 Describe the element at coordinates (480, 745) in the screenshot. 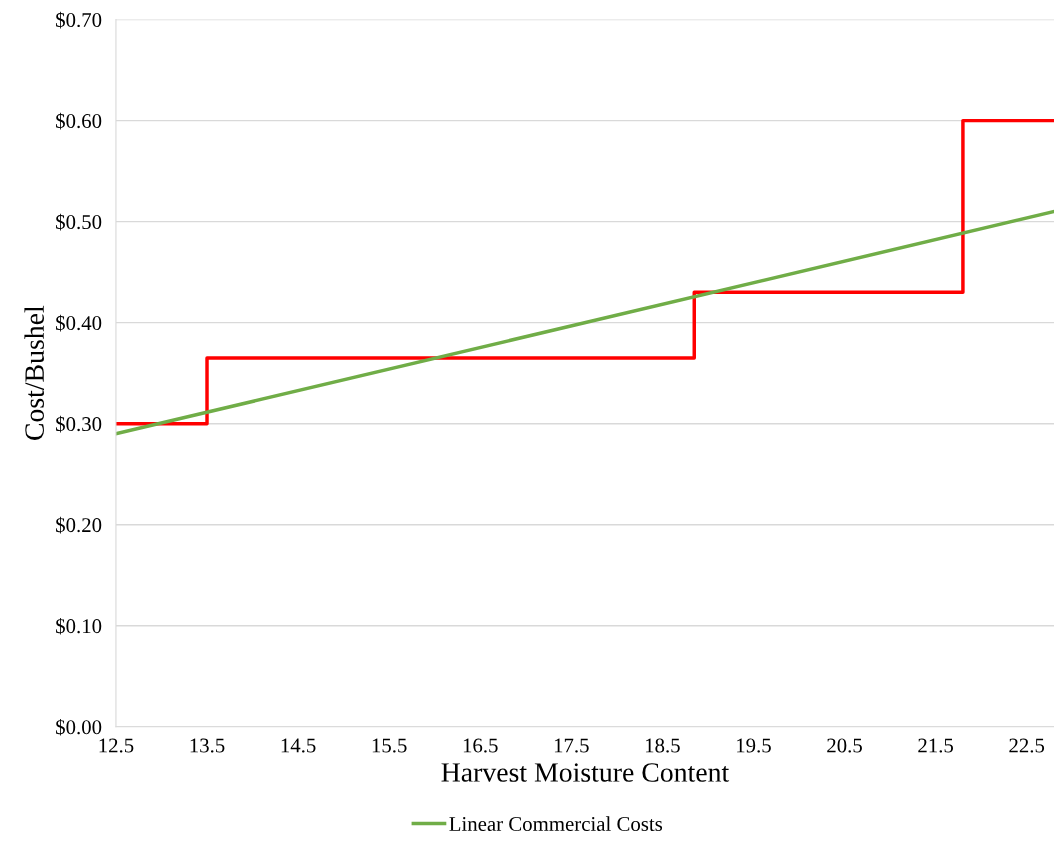

I see `x-tick-label: 16.5` at that location.